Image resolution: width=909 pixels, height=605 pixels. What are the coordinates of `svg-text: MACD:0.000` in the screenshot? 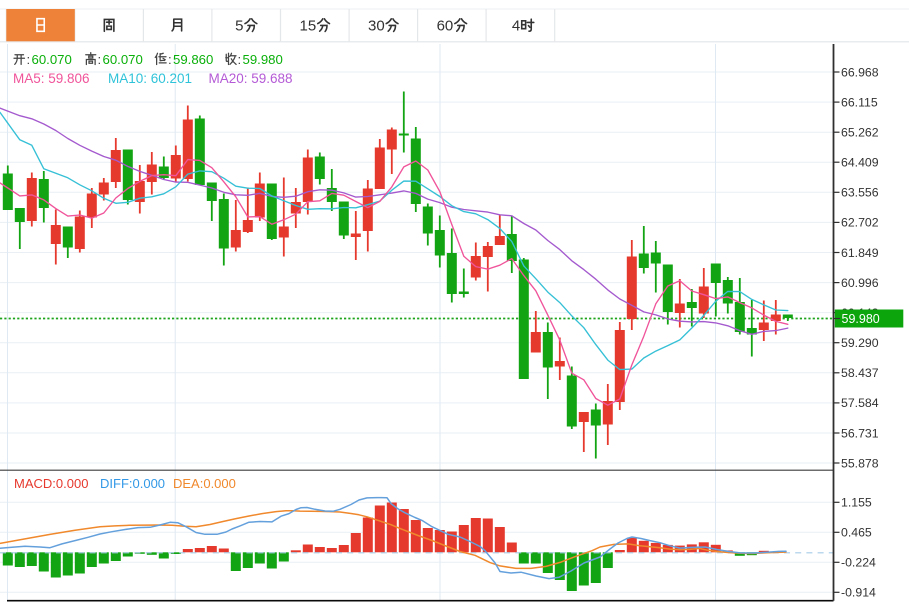 It's located at (51, 483).